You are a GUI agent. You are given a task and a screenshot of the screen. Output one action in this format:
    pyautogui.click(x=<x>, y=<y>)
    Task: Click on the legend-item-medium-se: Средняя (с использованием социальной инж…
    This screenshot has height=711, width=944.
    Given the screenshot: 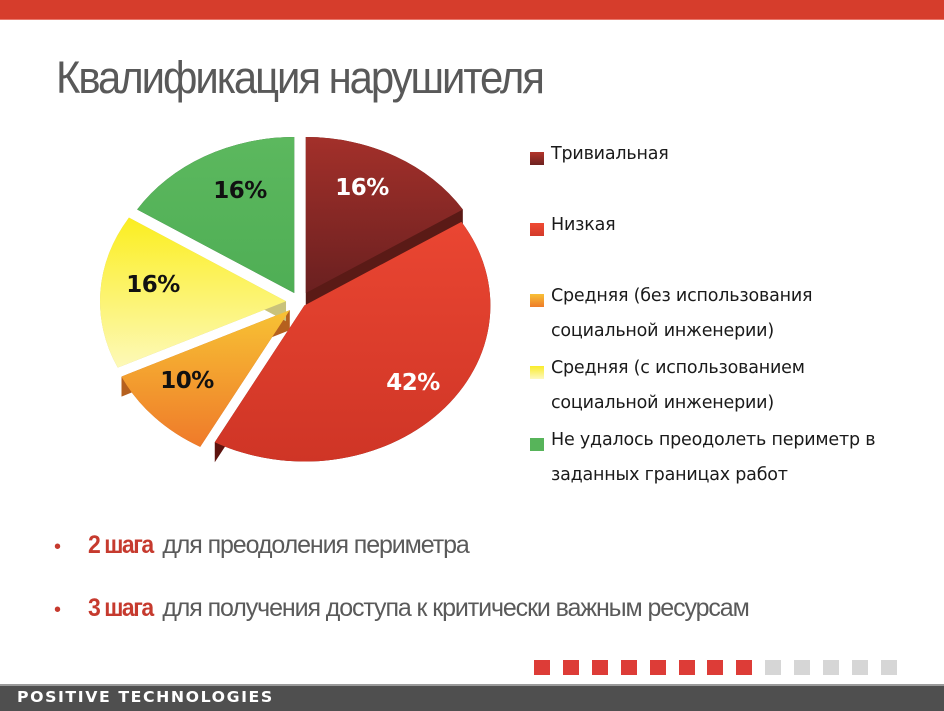 What is the action you would take?
    pyautogui.click(x=667, y=389)
    